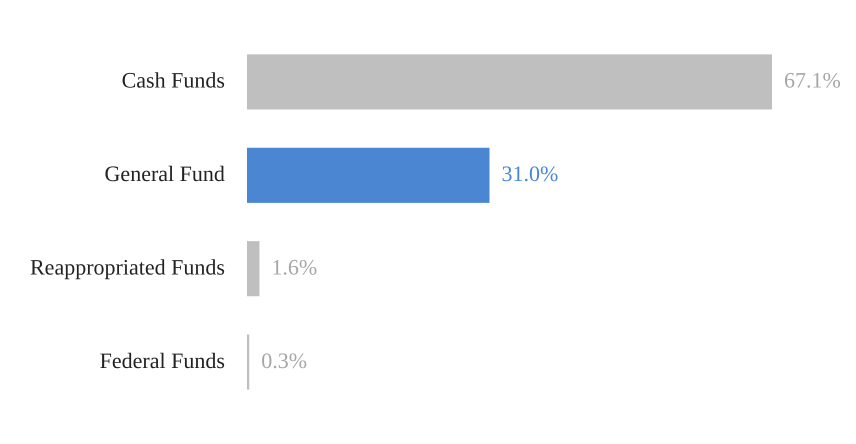  Describe the element at coordinates (173, 80) in the screenshot. I see `y-tick-label: Cash Funds` at that location.